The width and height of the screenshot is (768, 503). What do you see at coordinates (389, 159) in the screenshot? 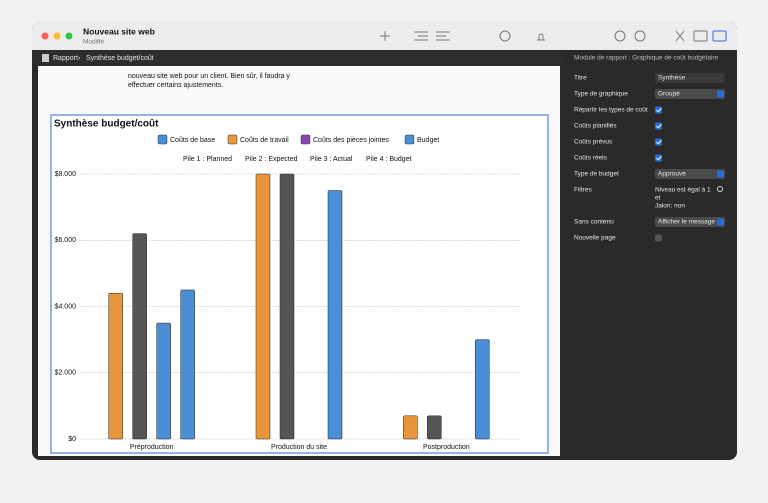
I see `stack-label: Pile 4 : Budget` at bounding box center [389, 159].